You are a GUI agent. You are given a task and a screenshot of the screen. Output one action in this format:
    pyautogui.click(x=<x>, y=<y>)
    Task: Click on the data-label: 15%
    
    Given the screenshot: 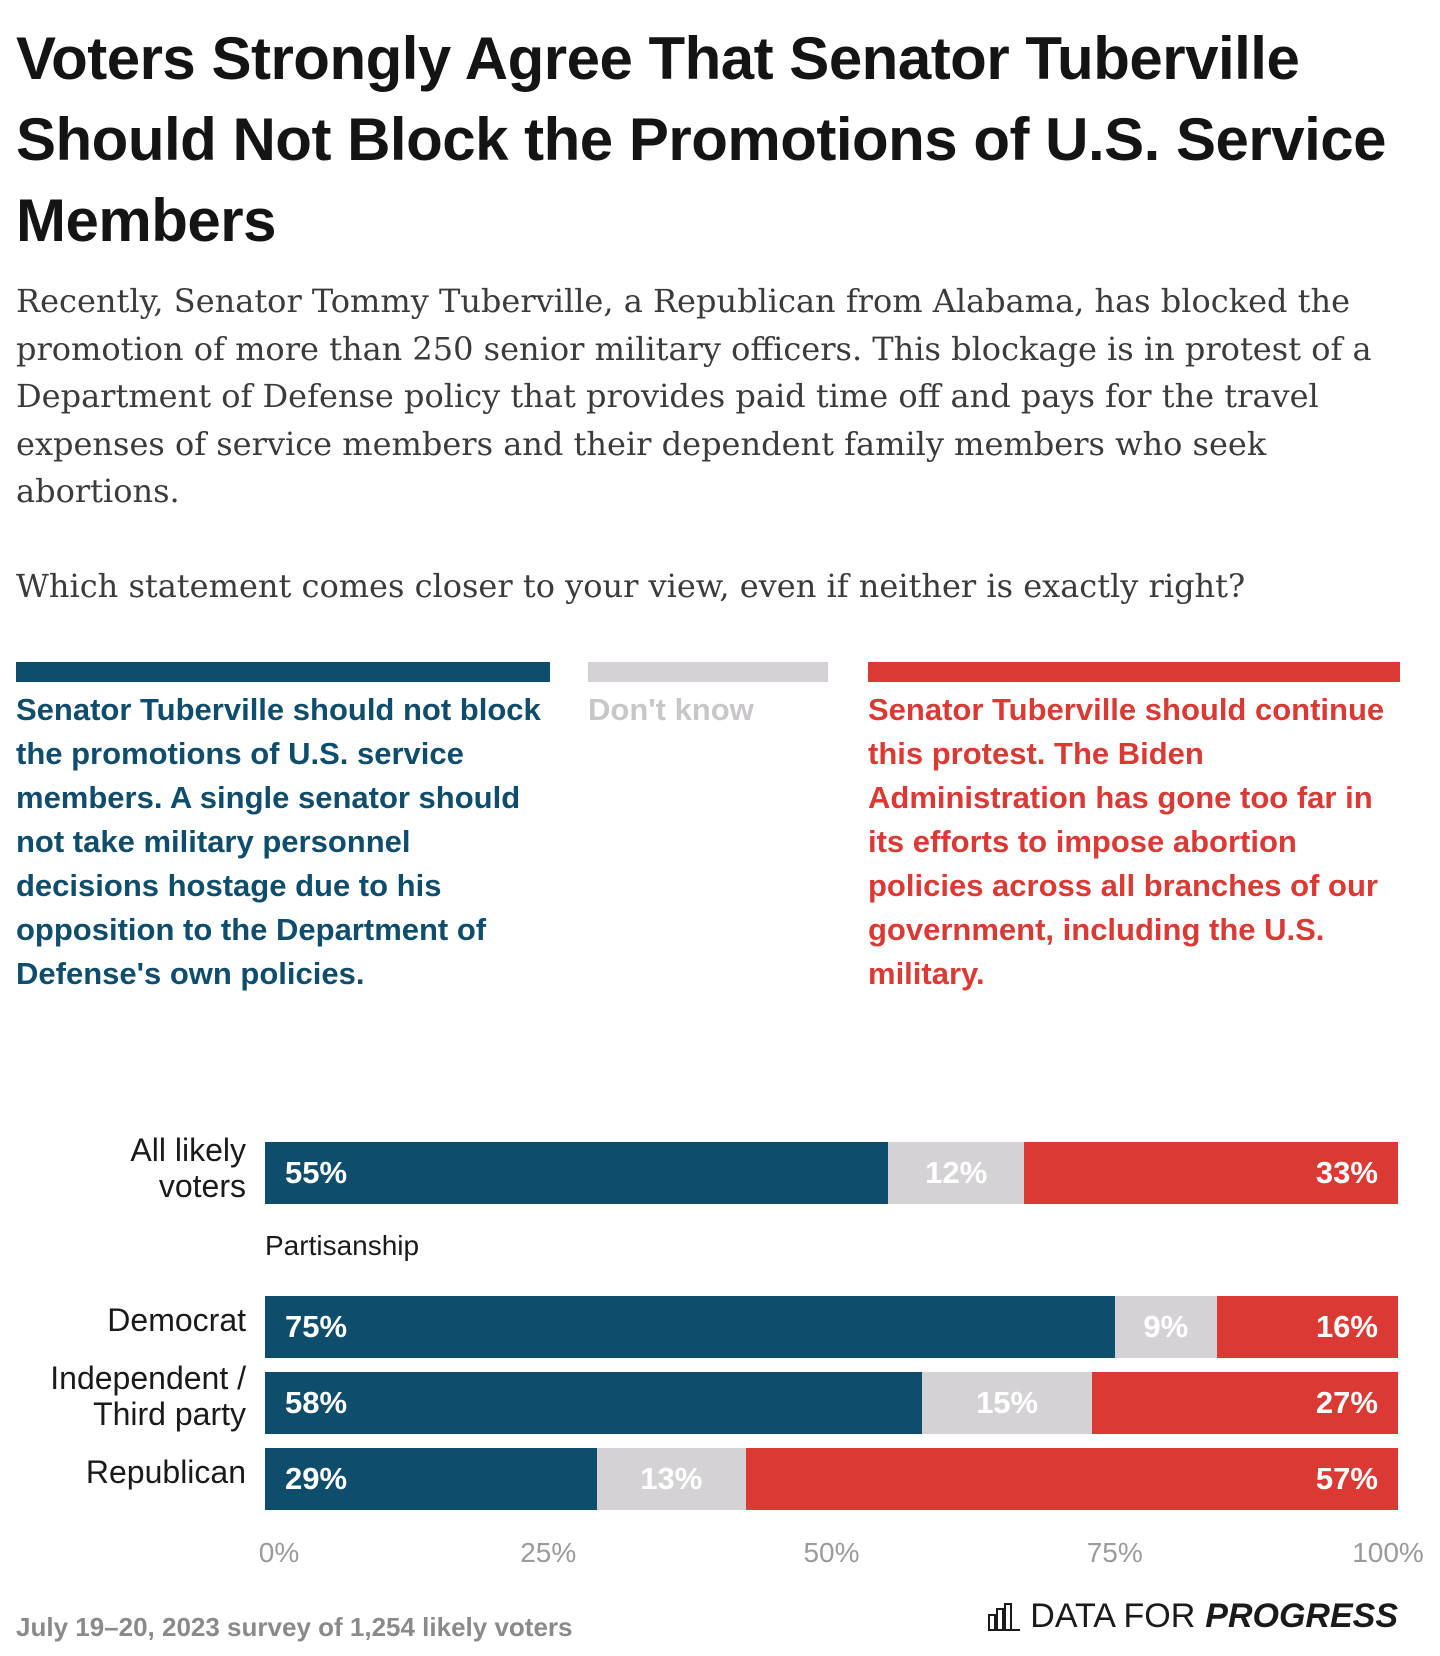 What is the action you would take?
    pyautogui.click(x=1007, y=1402)
    